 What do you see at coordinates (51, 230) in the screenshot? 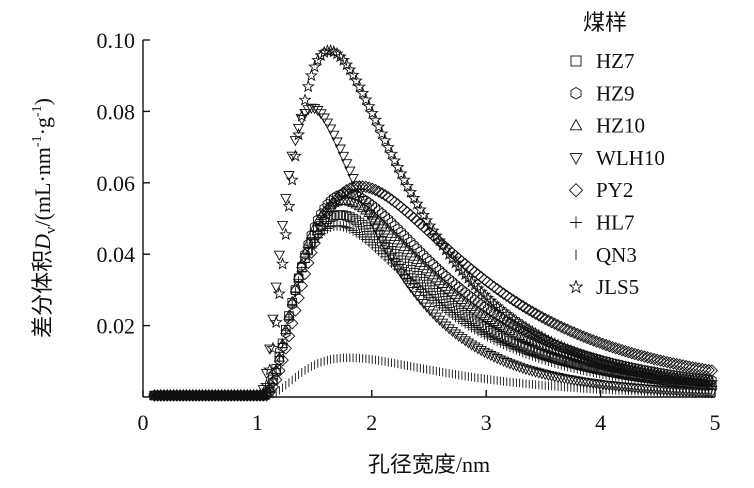
I see `y-axis-title-sub: v` at bounding box center [51, 230].